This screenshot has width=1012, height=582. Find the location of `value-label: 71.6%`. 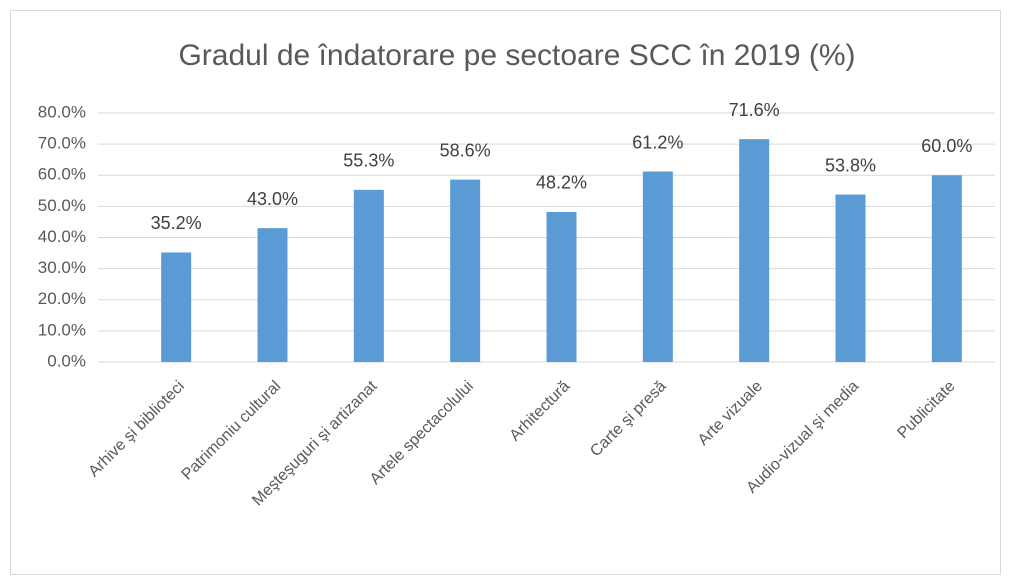

value-label: 71.6% is located at coordinates (754, 110).